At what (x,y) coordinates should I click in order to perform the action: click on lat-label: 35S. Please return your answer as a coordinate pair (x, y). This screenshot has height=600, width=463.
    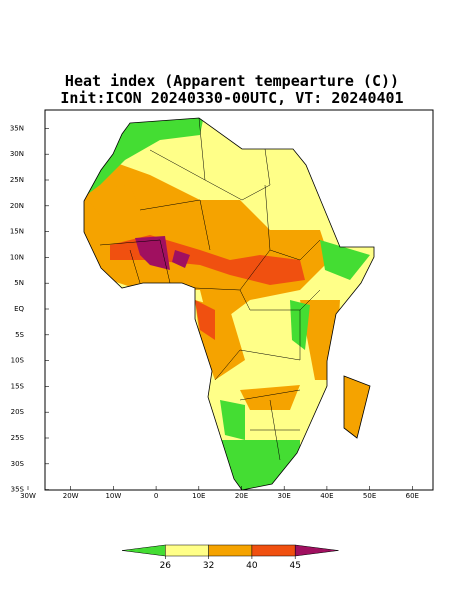
    Looking at the image, I should click on (18, 490).